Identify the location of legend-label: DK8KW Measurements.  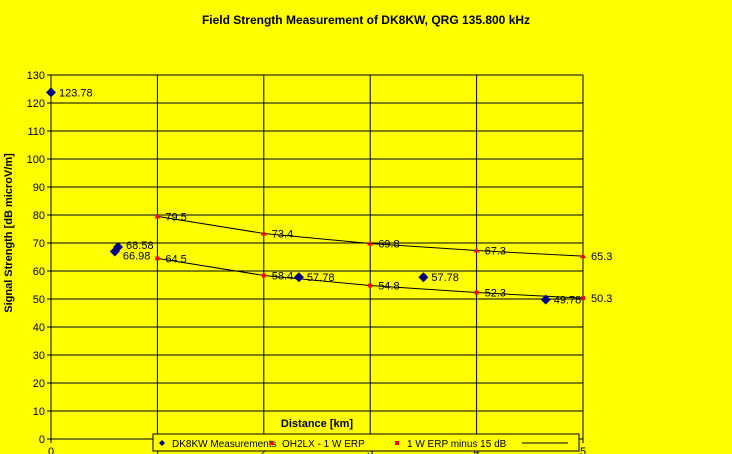
(224, 444).